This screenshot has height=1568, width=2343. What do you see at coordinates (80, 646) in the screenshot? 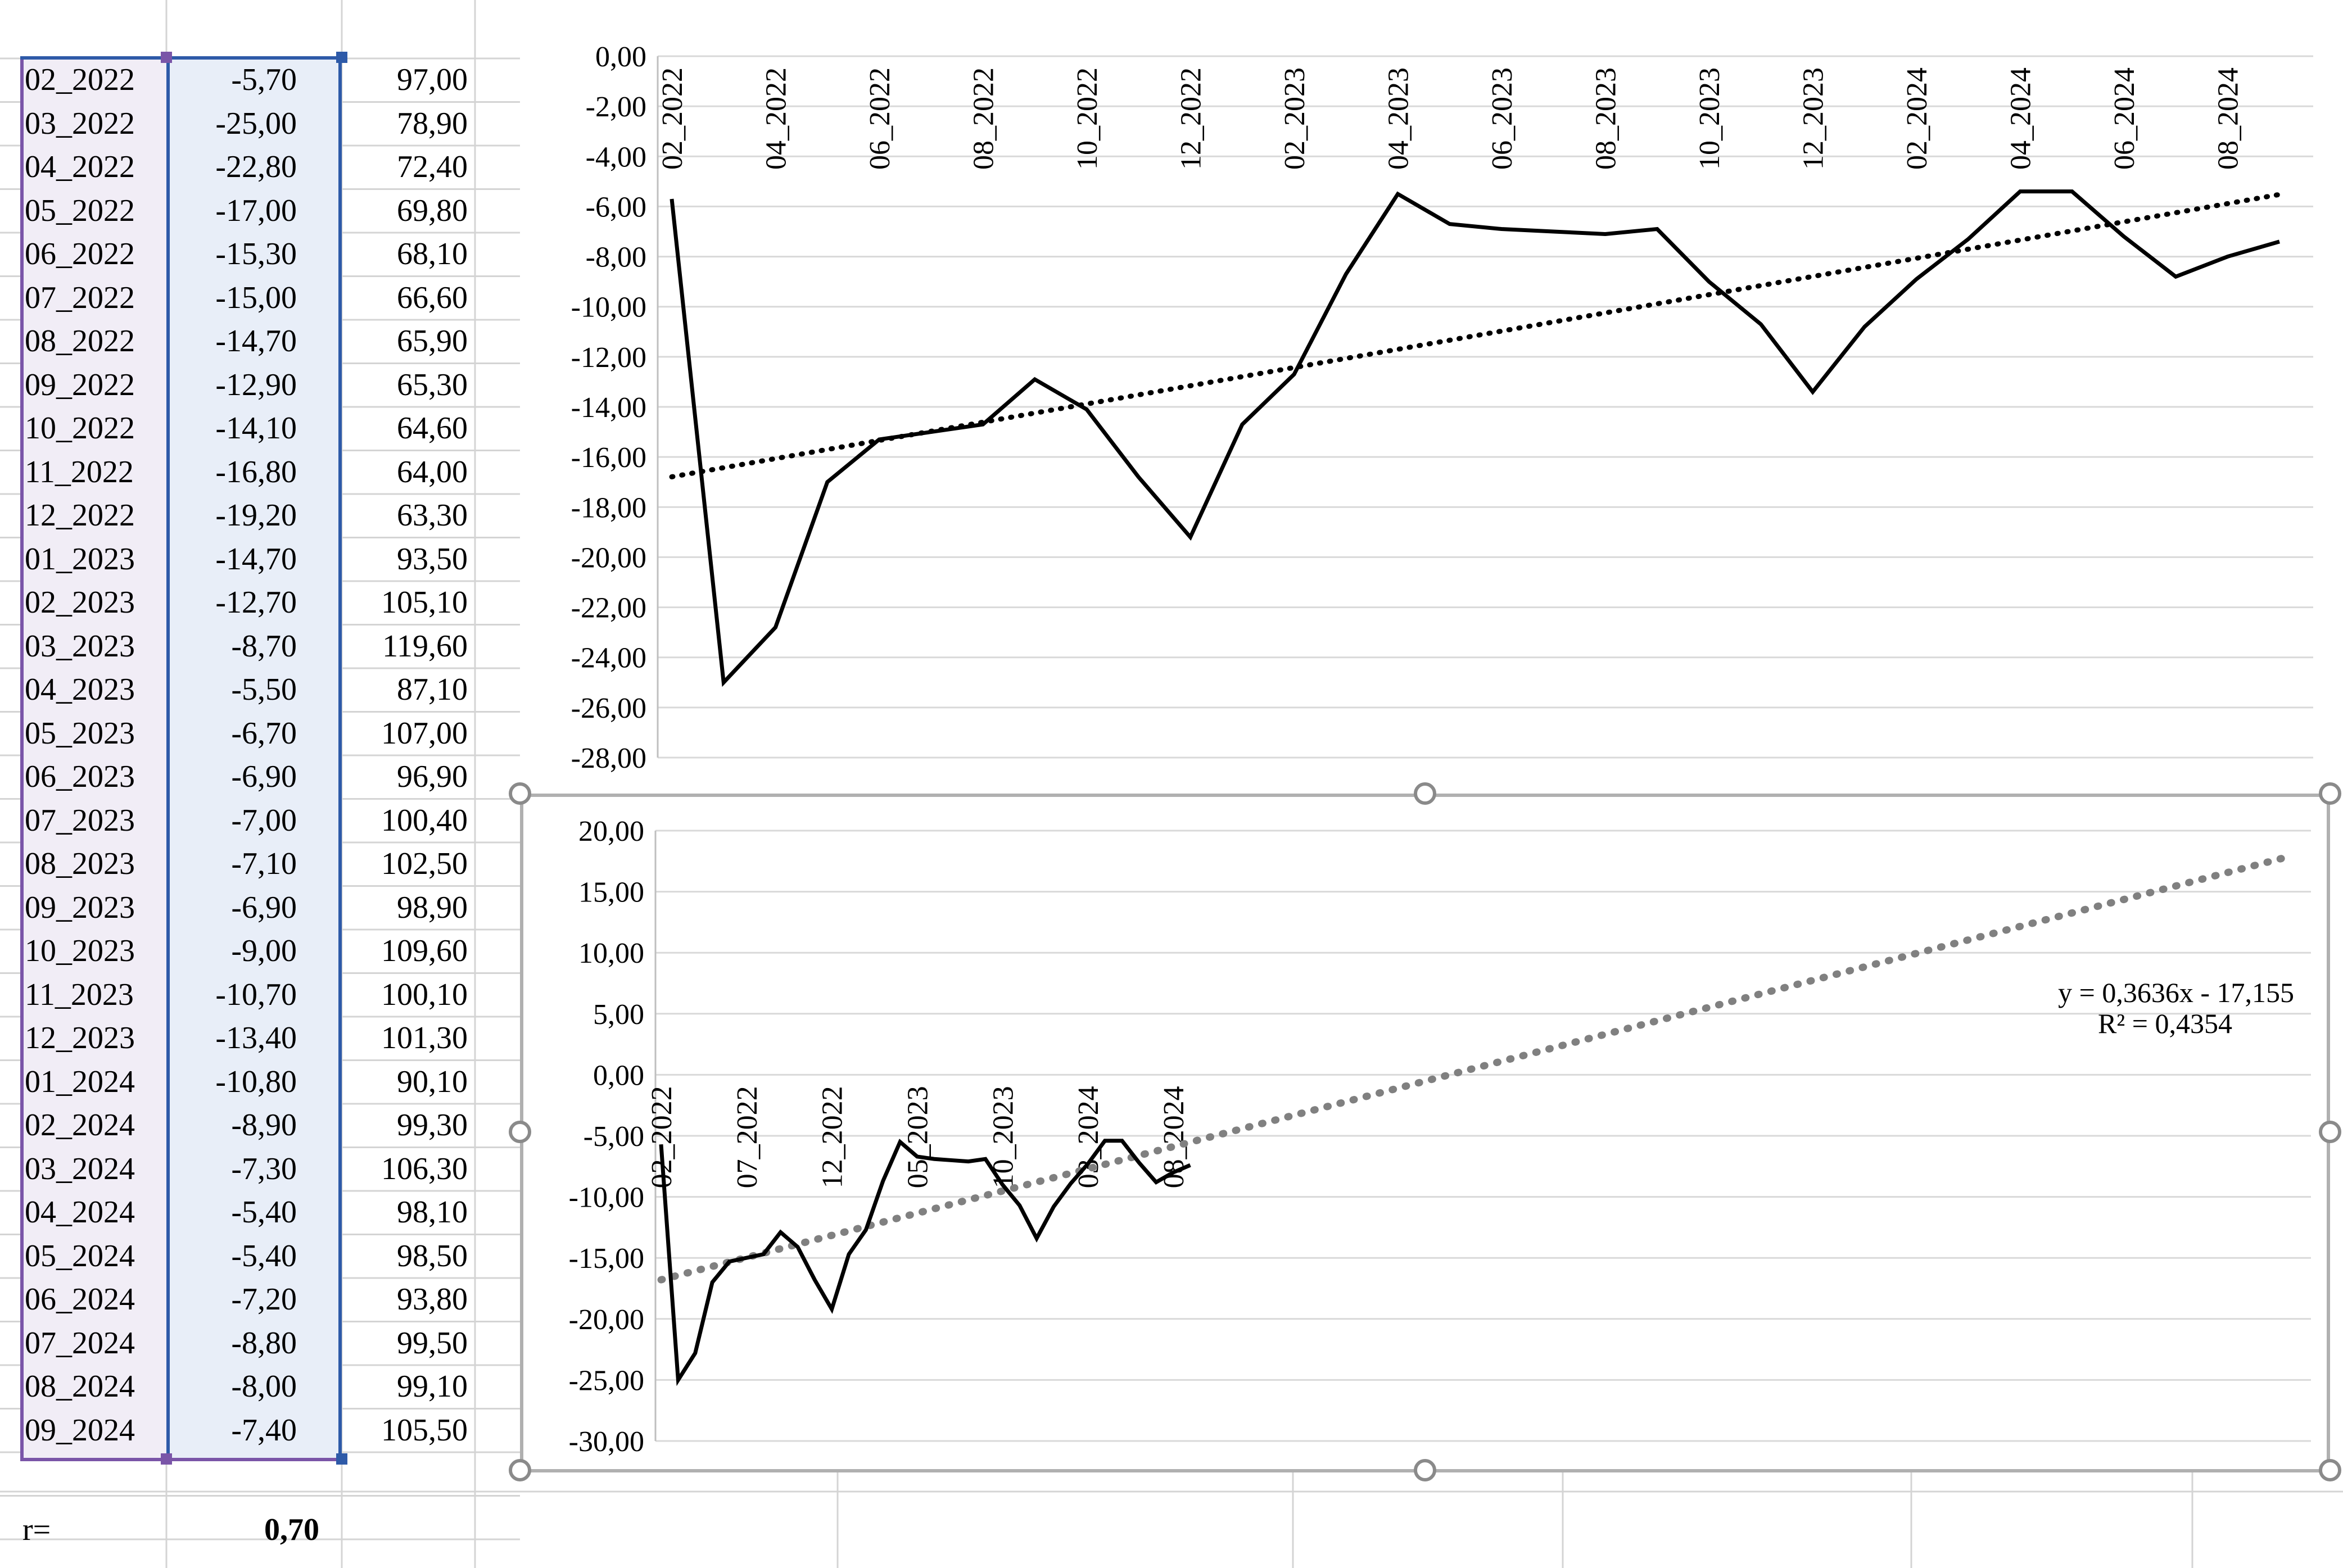
I see `table-cell-date: 03_2023` at bounding box center [80, 646].